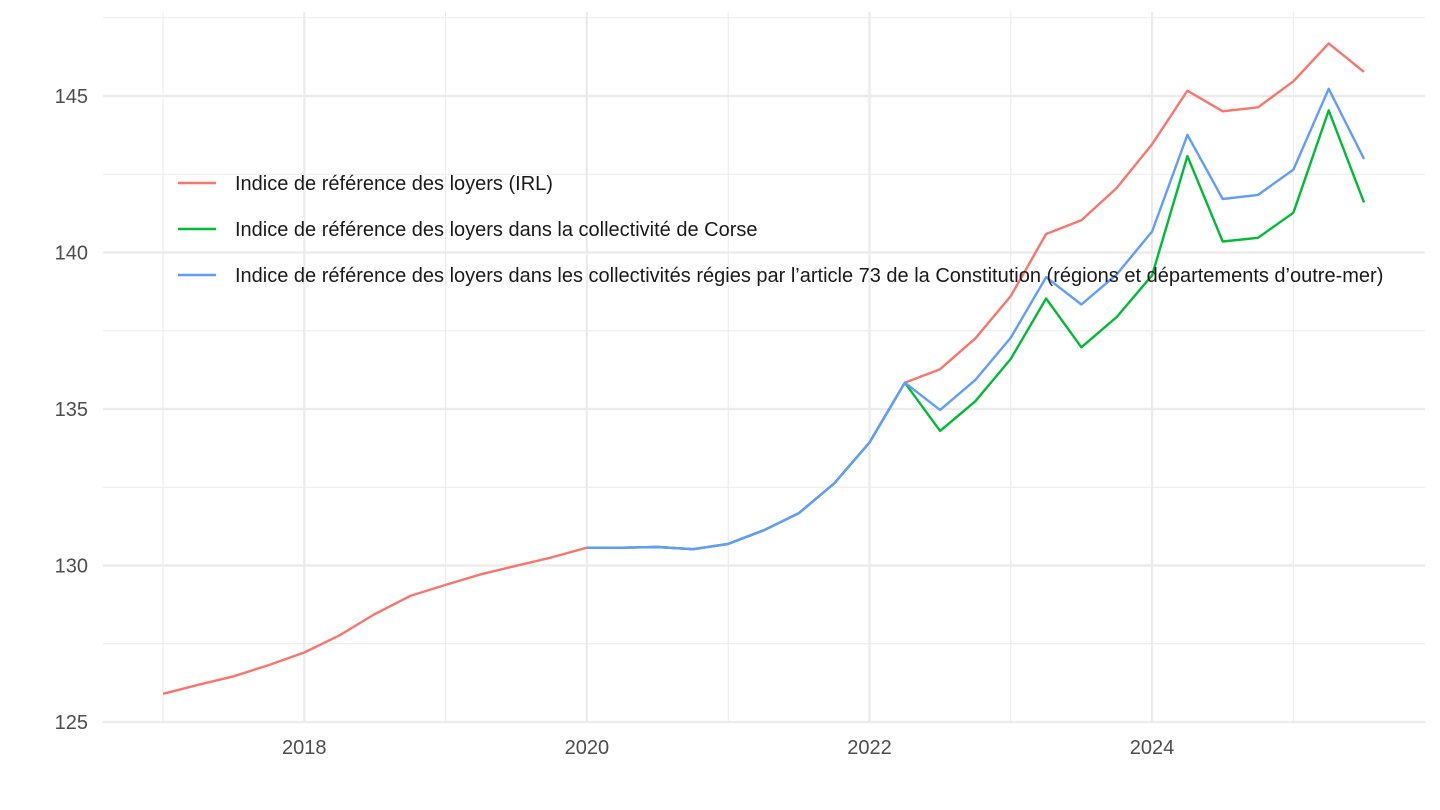  What do you see at coordinates (304, 748) in the screenshot?
I see `x-tick-label: 2018` at bounding box center [304, 748].